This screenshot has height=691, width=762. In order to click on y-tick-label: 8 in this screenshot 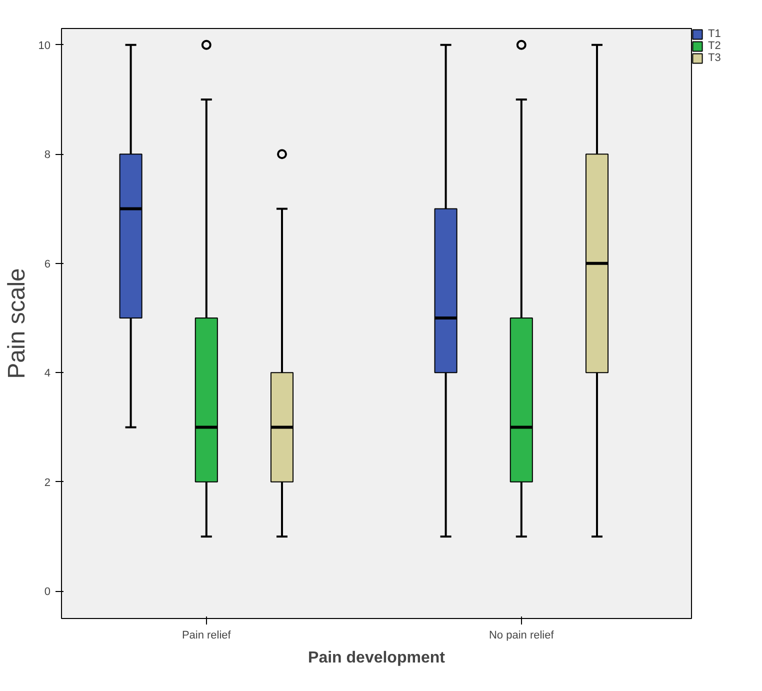, I will do `click(47, 155)`.